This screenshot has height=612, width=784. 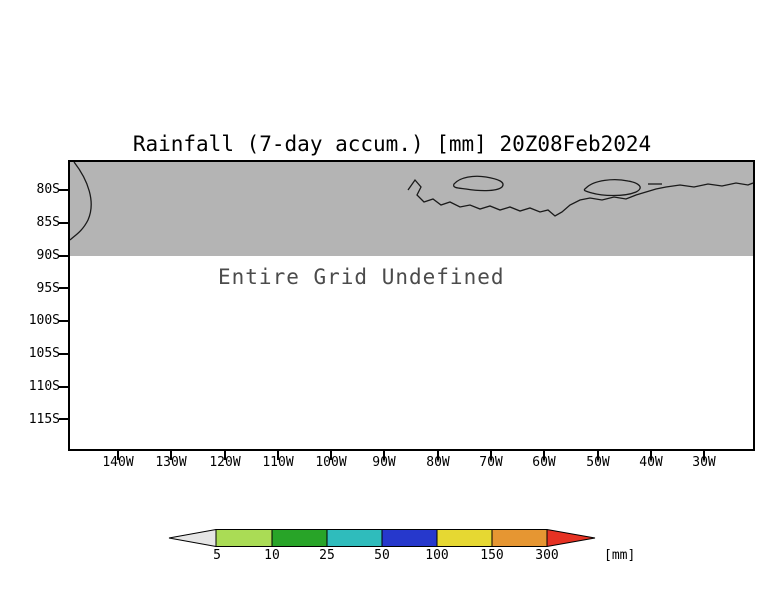 I want to click on y-tick-label: 80S, so click(x=48, y=189).